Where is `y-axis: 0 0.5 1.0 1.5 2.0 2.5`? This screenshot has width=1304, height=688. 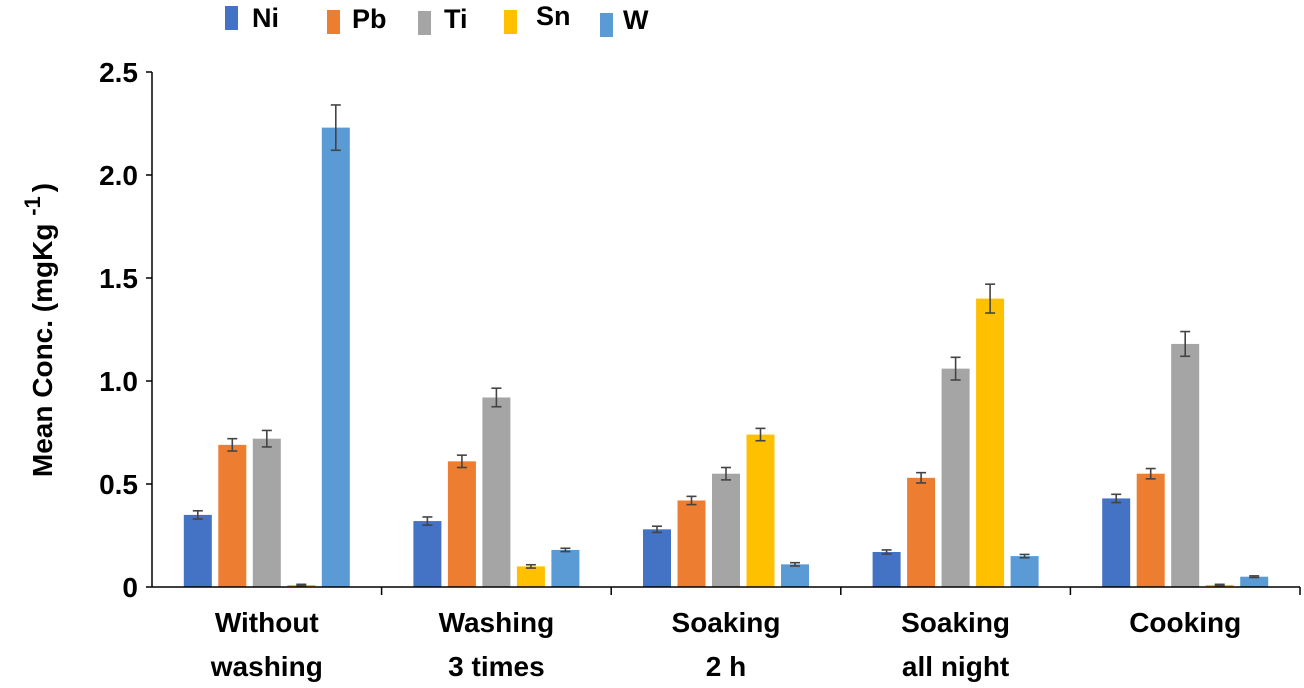 y-axis: 0 0.5 1.0 1.5 2.0 2.5 is located at coordinates (126, 330).